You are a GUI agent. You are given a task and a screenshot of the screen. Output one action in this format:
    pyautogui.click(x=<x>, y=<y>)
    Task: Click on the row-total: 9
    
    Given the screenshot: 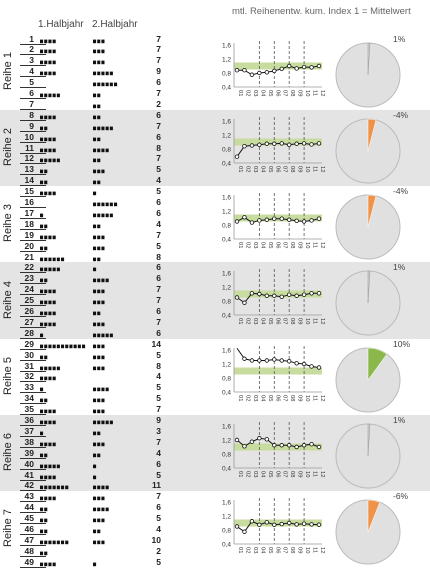 What is the action you would take?
    pyautogui.click(x=158, y=420)
    